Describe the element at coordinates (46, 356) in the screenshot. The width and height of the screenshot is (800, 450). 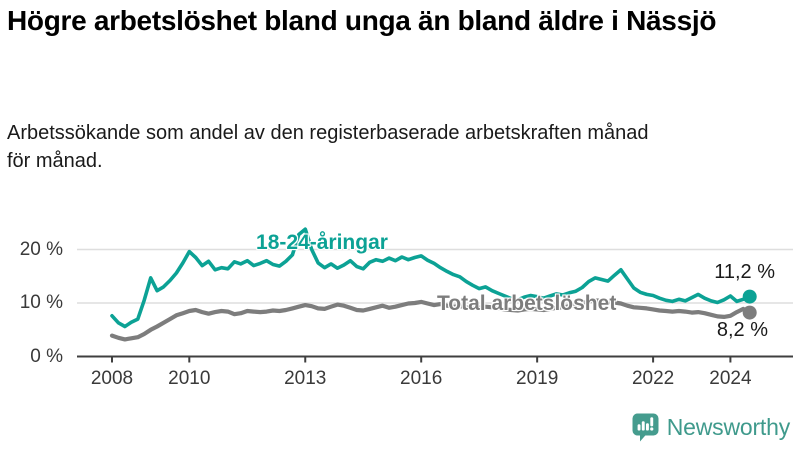
I see `y-tick-label: 0 %` at that location.